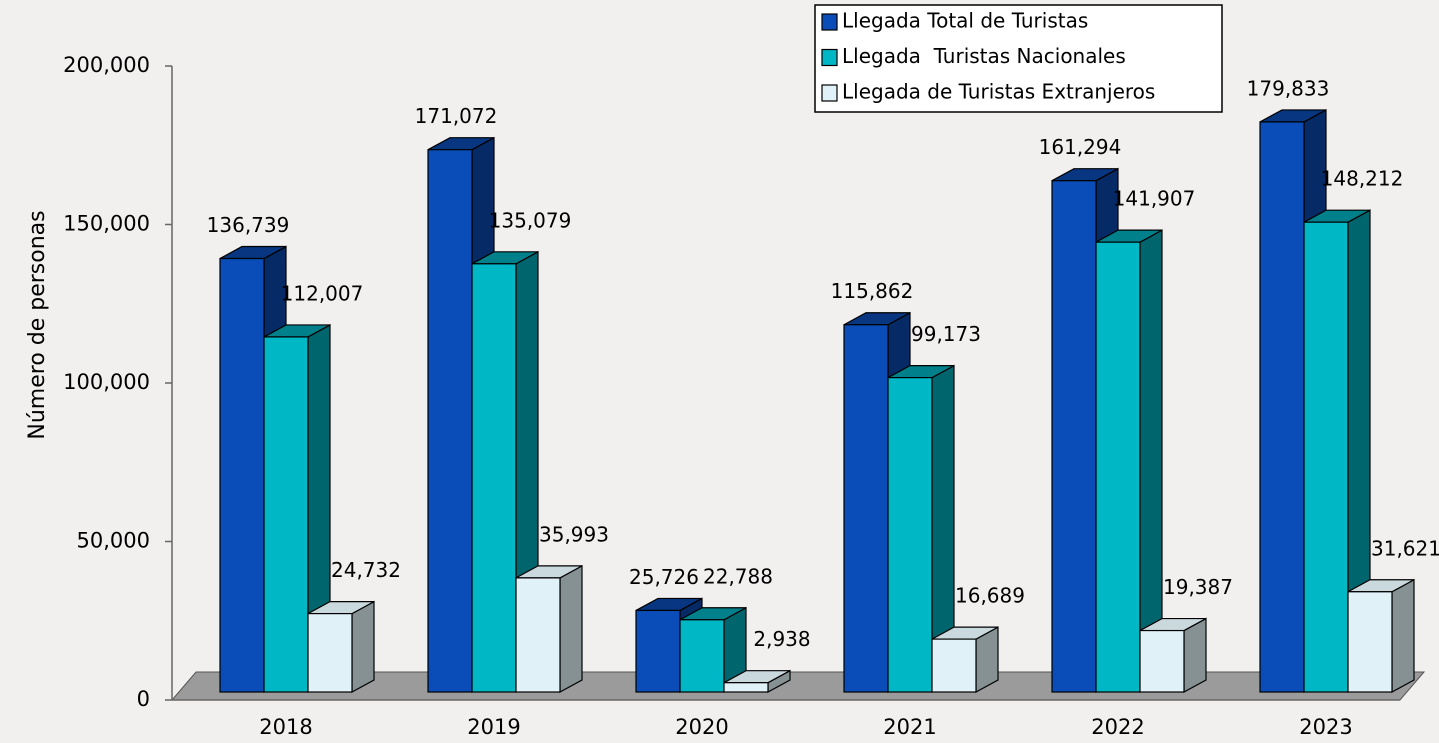  What do you see at coordinates (37, 324) in the screenshot?
I see `y-axis-title: Número de personas` at bounding box center [37, 324].